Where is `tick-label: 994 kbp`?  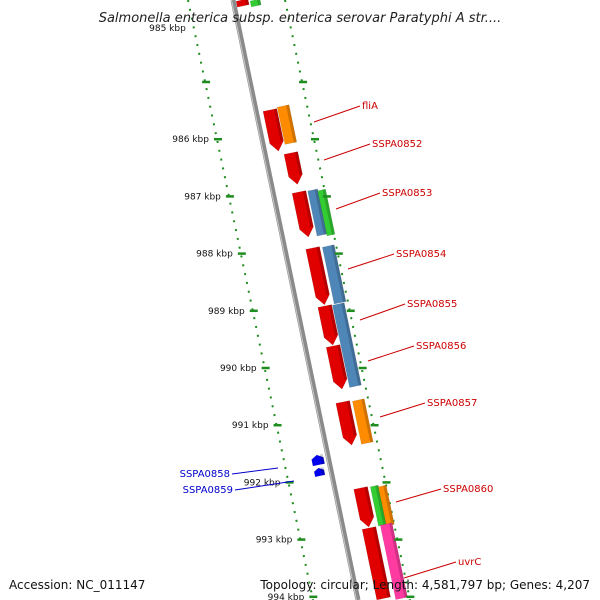 tick-label: 994 kbp is located at coordinates (286, 596).